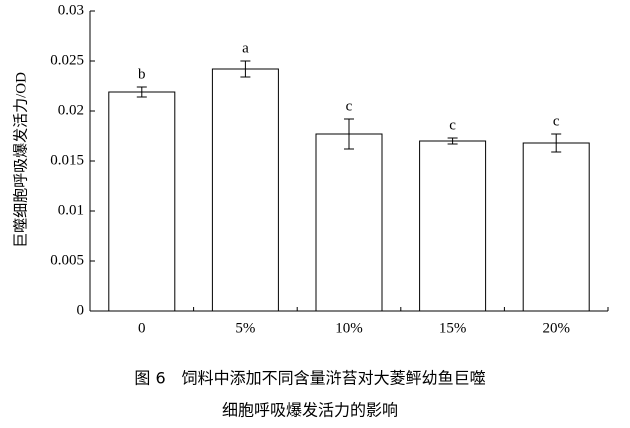 This screenshot has height=428, width=630. What do you see at coordinates (245, 328) in the screenshot?
I see `x-tick-label: 5%` at bounding box center [245, 328].